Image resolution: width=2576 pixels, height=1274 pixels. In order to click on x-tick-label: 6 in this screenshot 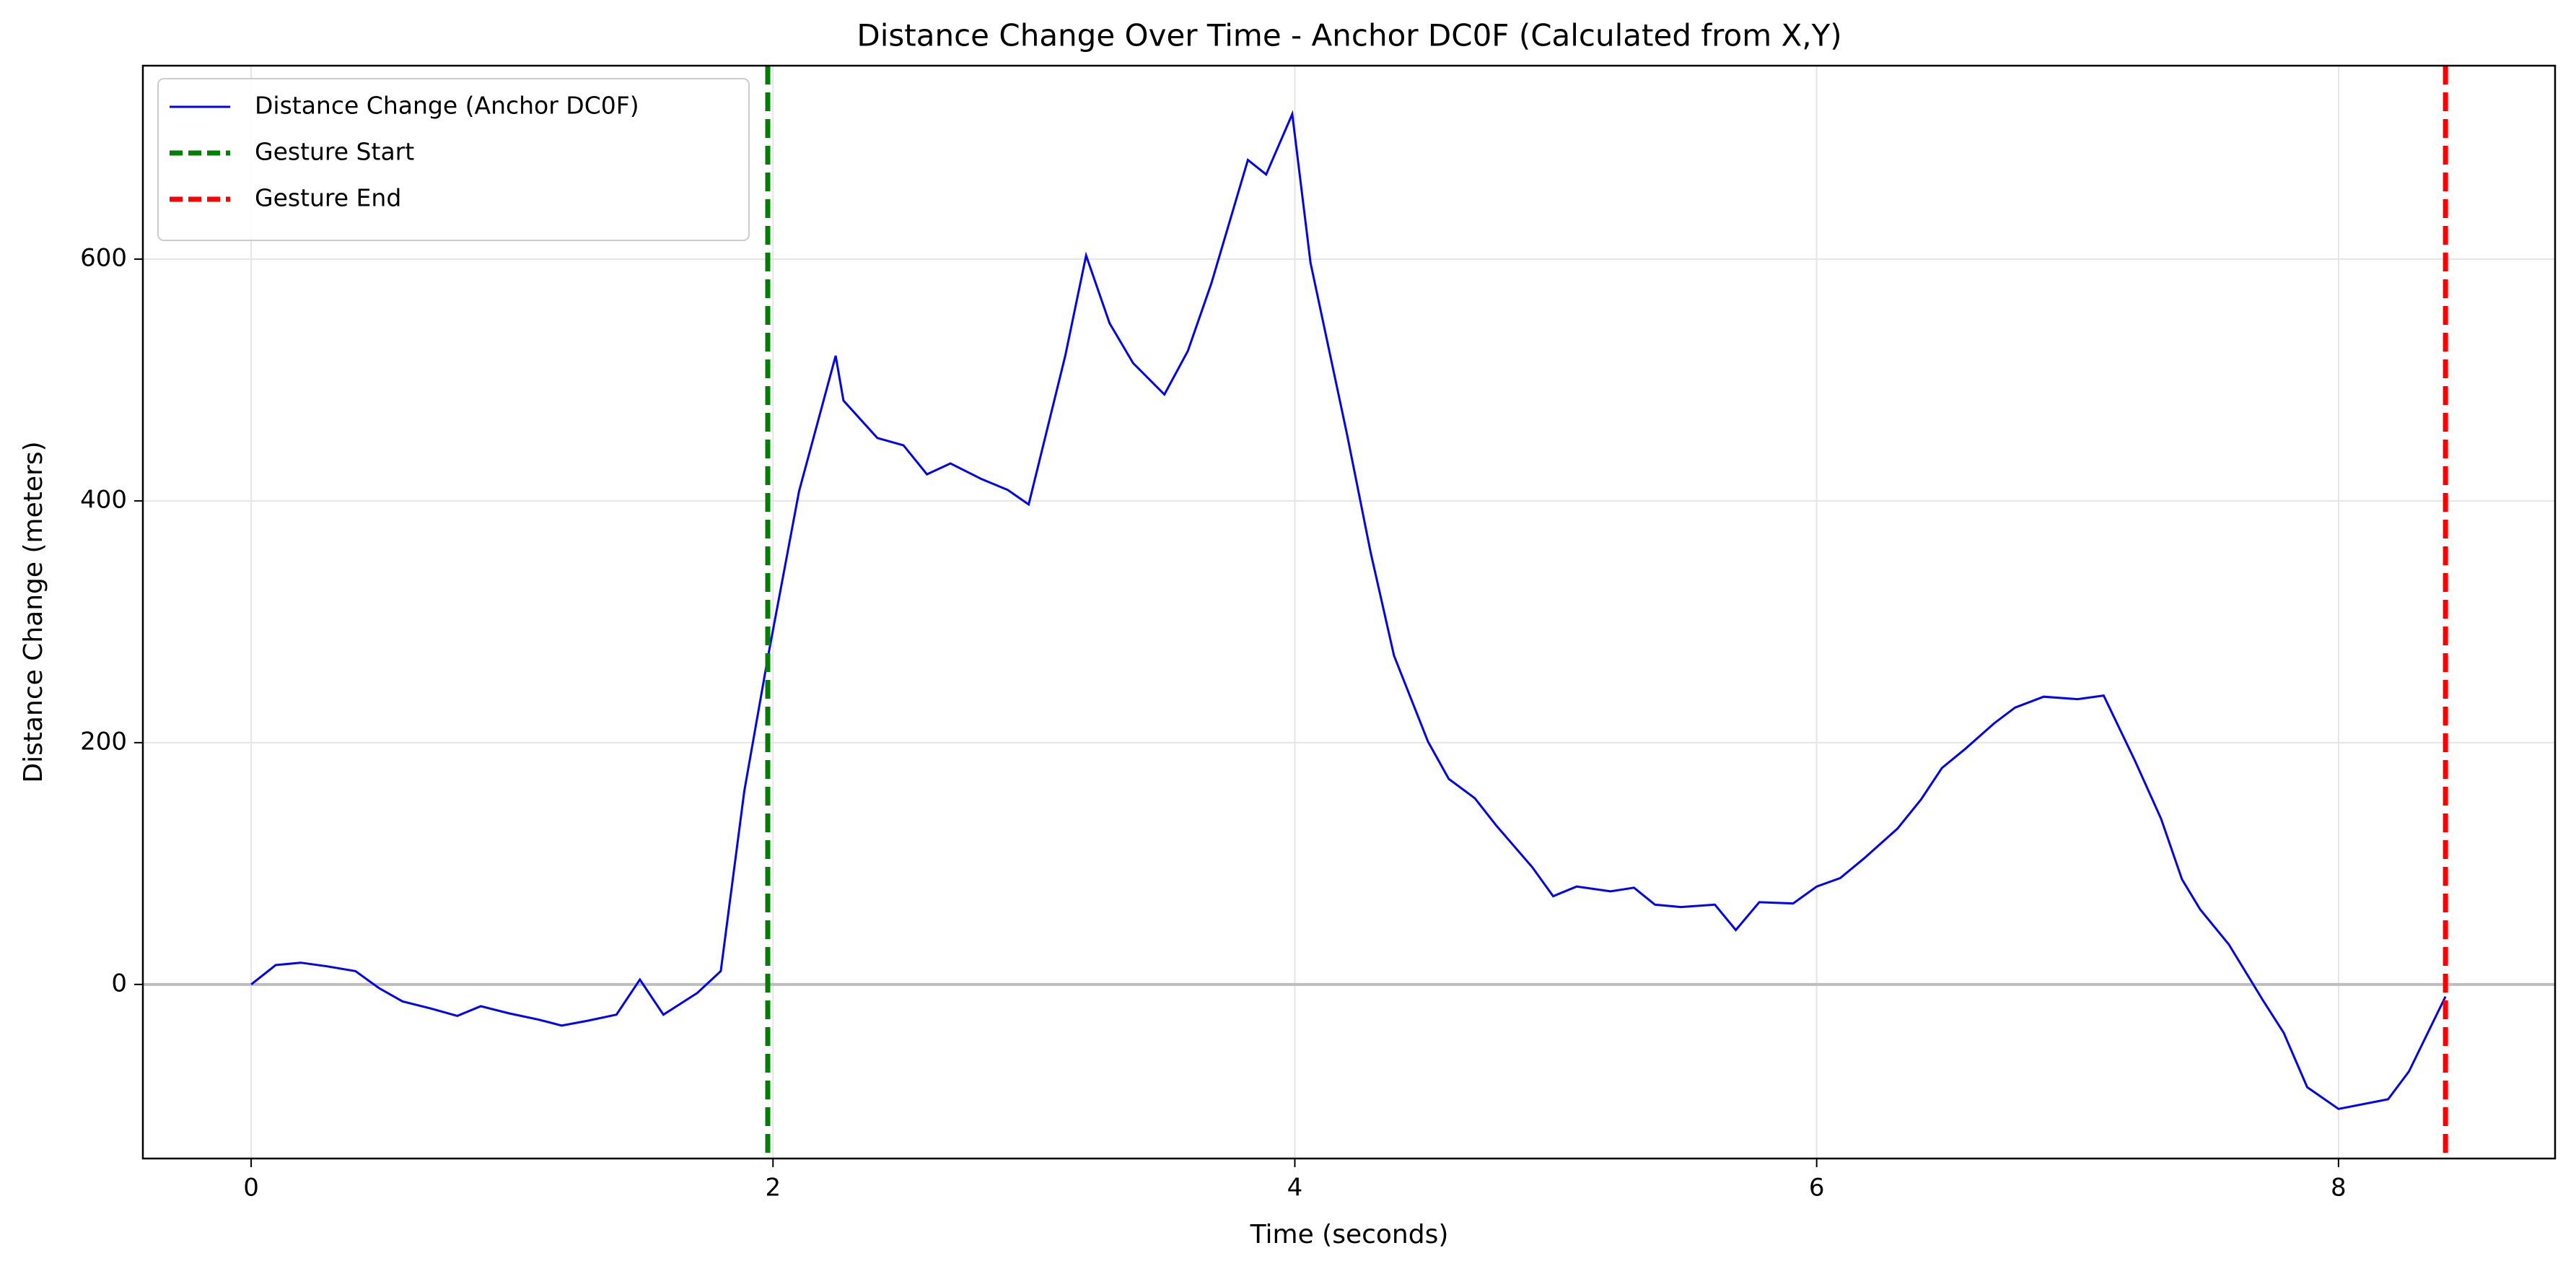, I will do `click(1817, 1189)`.